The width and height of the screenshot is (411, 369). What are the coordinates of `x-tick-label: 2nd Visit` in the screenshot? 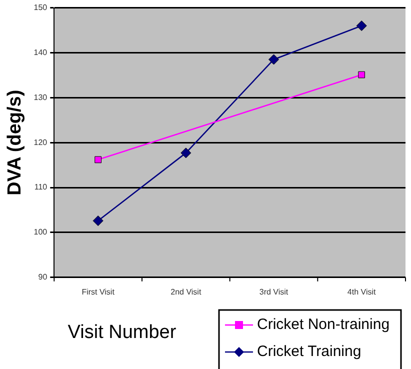 It's located at (186, 291).